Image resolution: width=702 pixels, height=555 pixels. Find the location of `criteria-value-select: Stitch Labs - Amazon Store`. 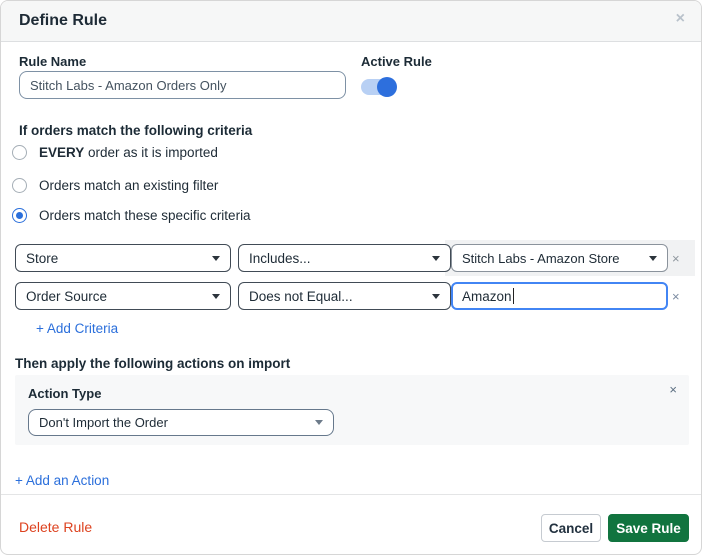

criteria-value-select: Stitch Labs - Amazon Store is located at coordinates (559, 258).